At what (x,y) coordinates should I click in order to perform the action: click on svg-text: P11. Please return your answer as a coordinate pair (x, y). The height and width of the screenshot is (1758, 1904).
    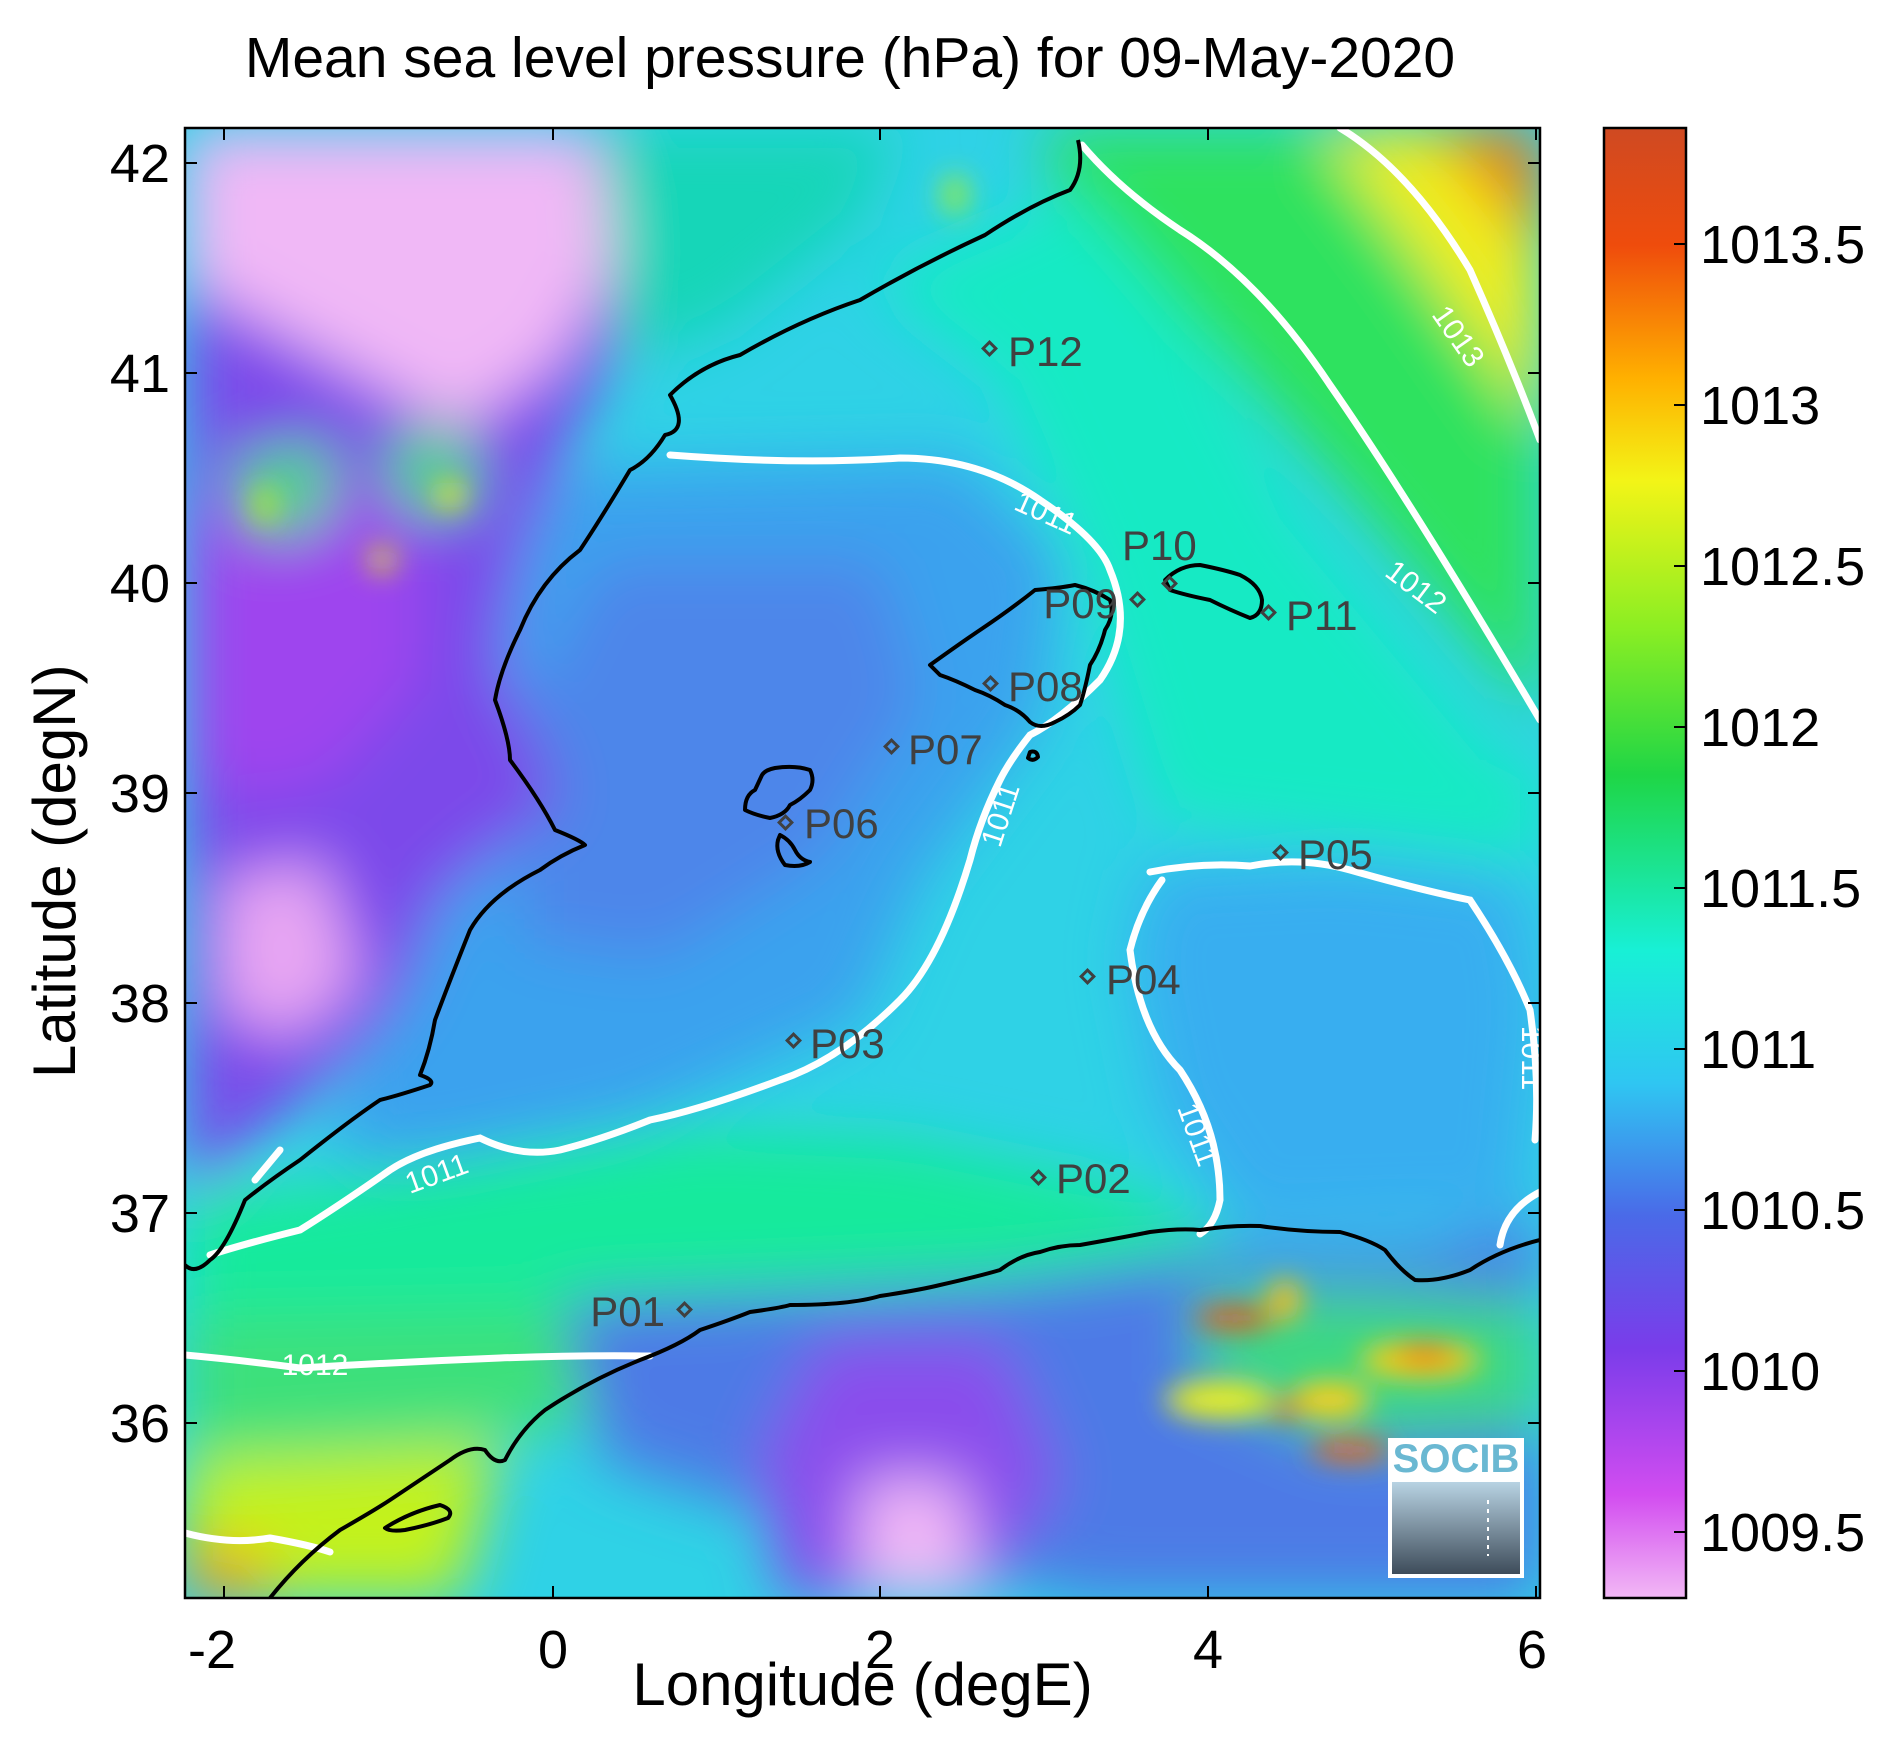
    Looking at the image, I should click on (1322, 615).